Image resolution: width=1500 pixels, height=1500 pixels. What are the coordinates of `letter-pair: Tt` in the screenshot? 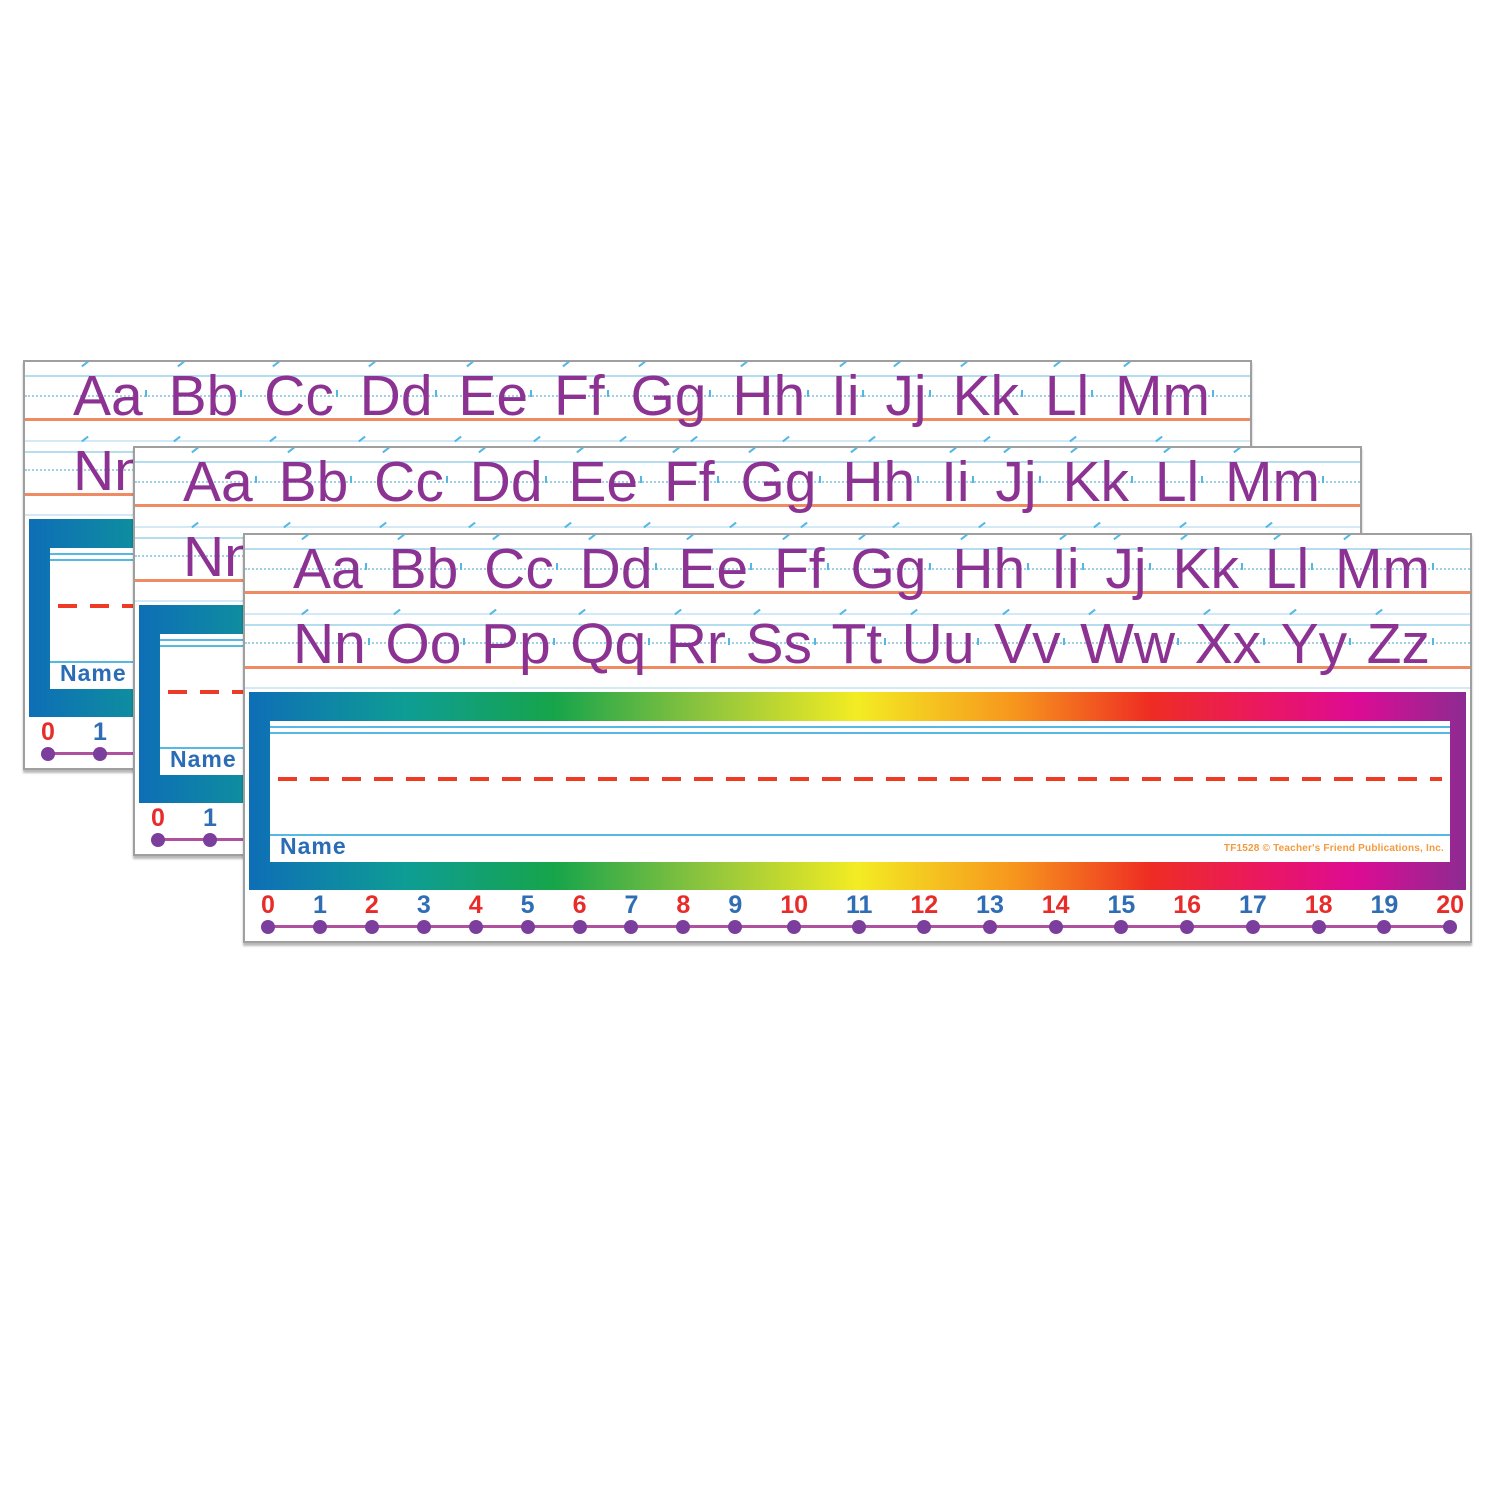 It's located at (858, 644).